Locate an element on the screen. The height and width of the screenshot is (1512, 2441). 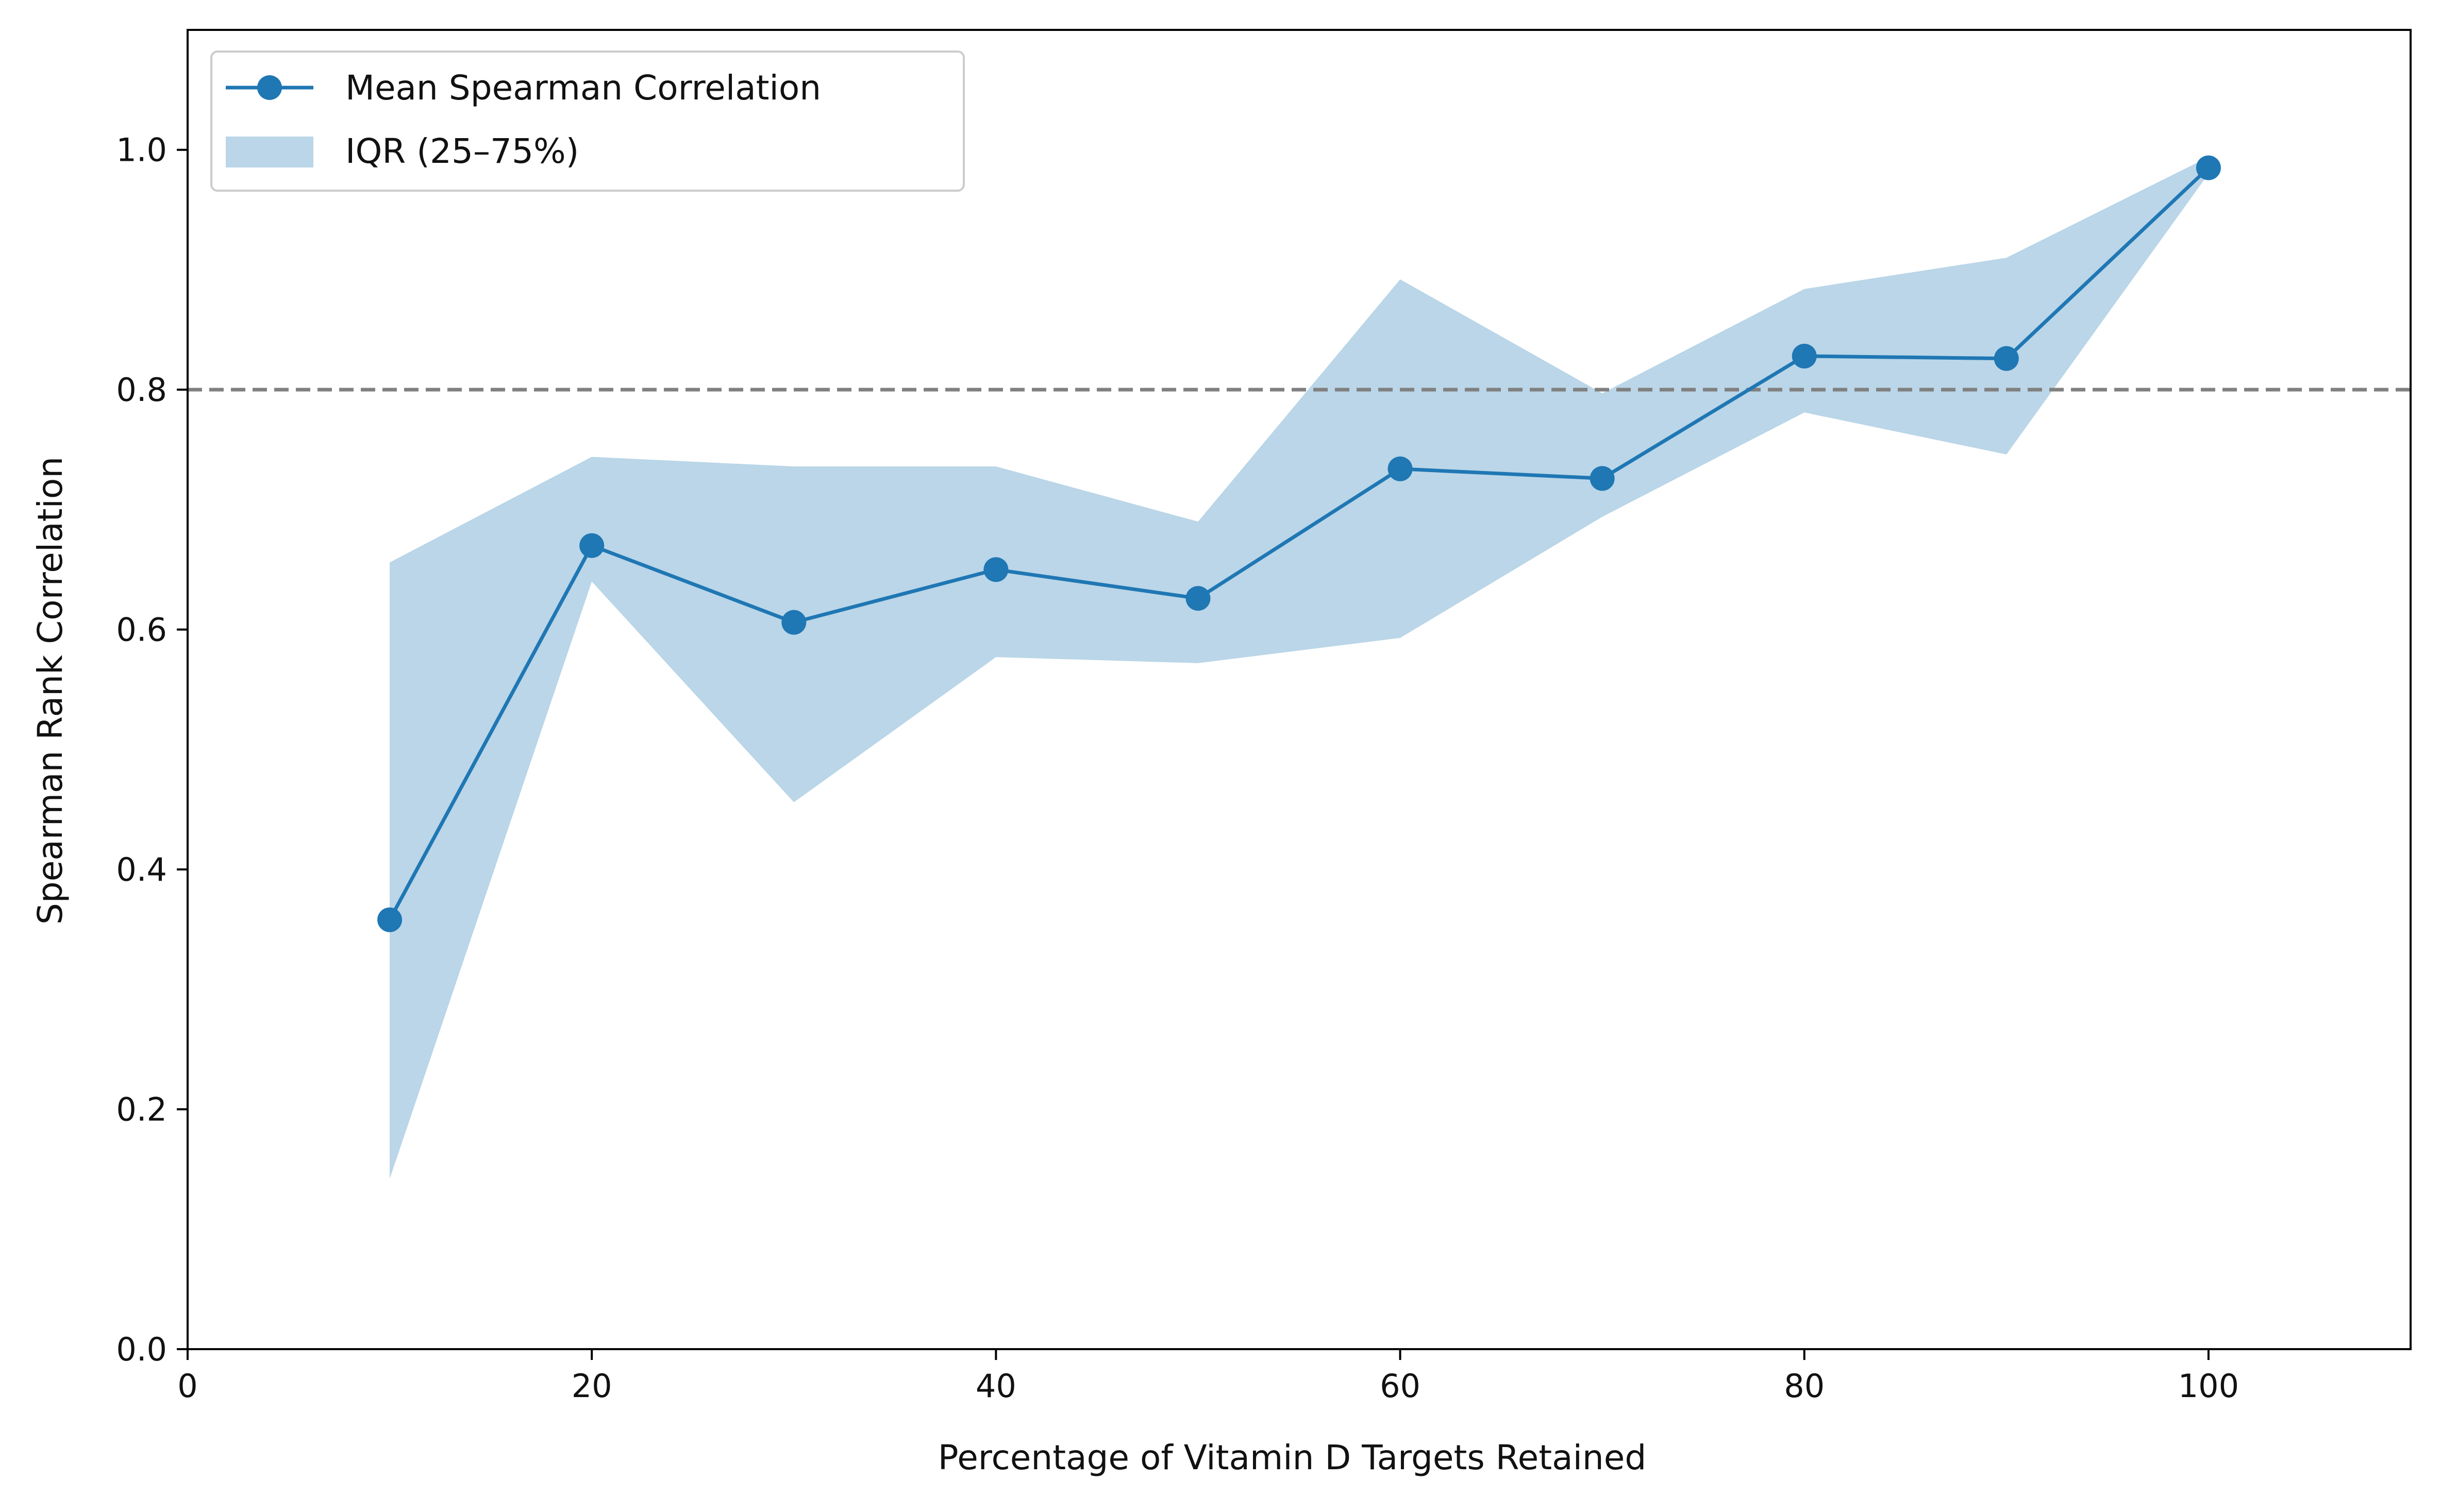
legend-band-swatch is located at coordinates (269, 152).